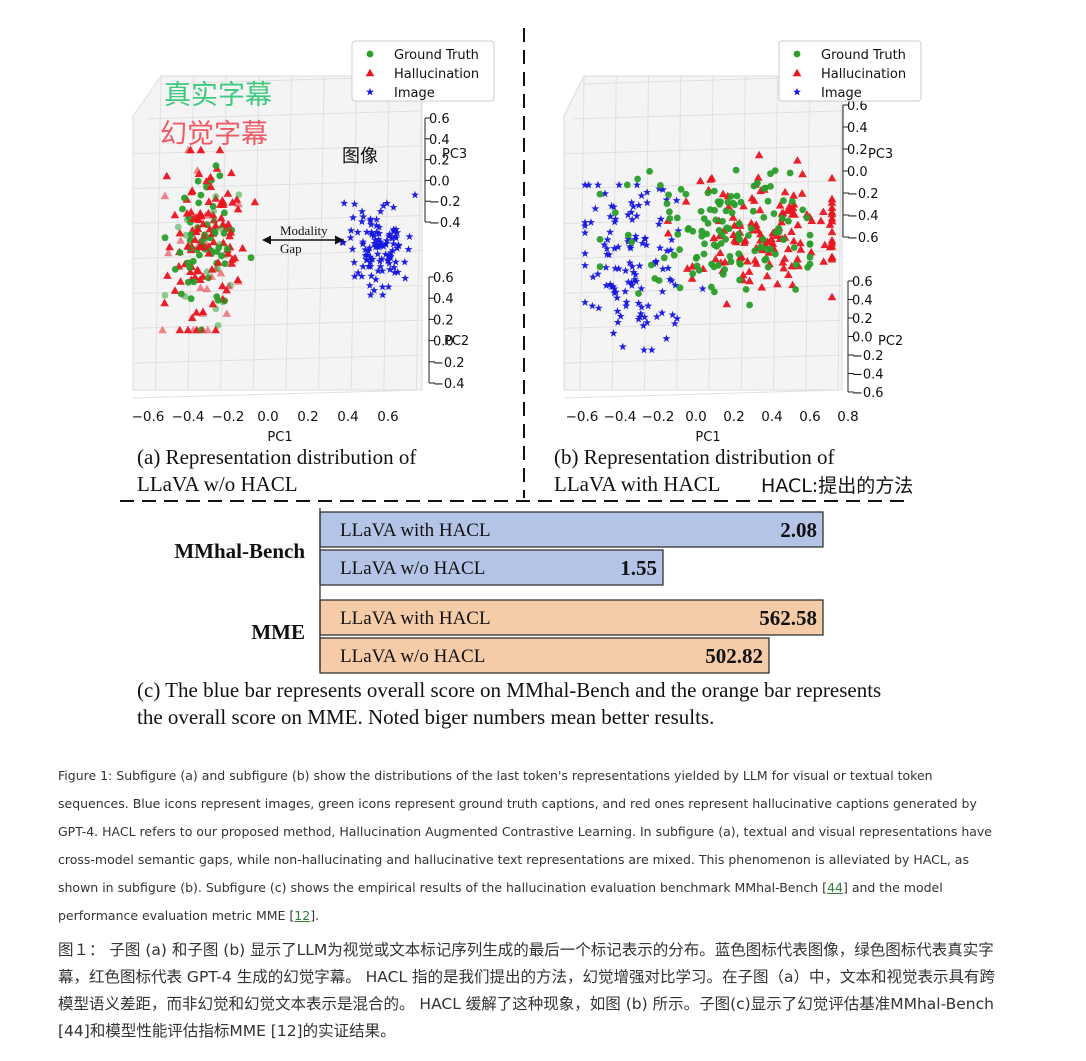 The width and height of the screenshot is (1086, 1061). Describe the element at coordinates (303, 240) in the screenshot. I see `modality-gap-arrow` at that location.